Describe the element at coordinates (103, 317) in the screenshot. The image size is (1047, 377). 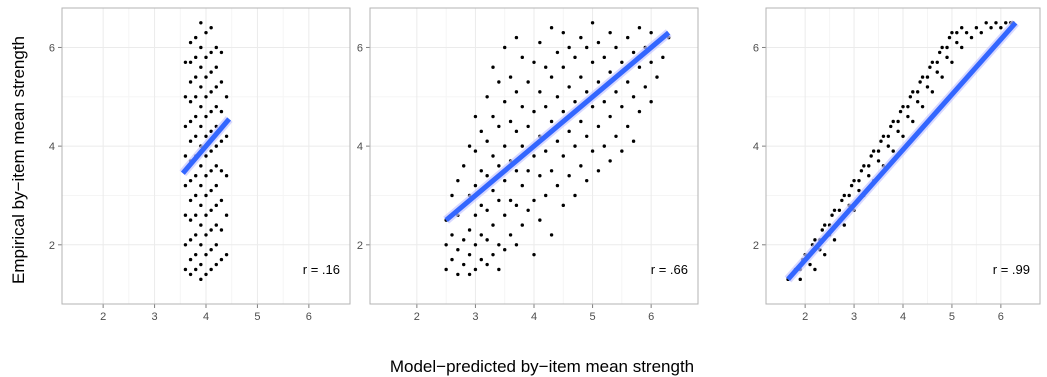
I see `x-tick-label: 2` at that location.